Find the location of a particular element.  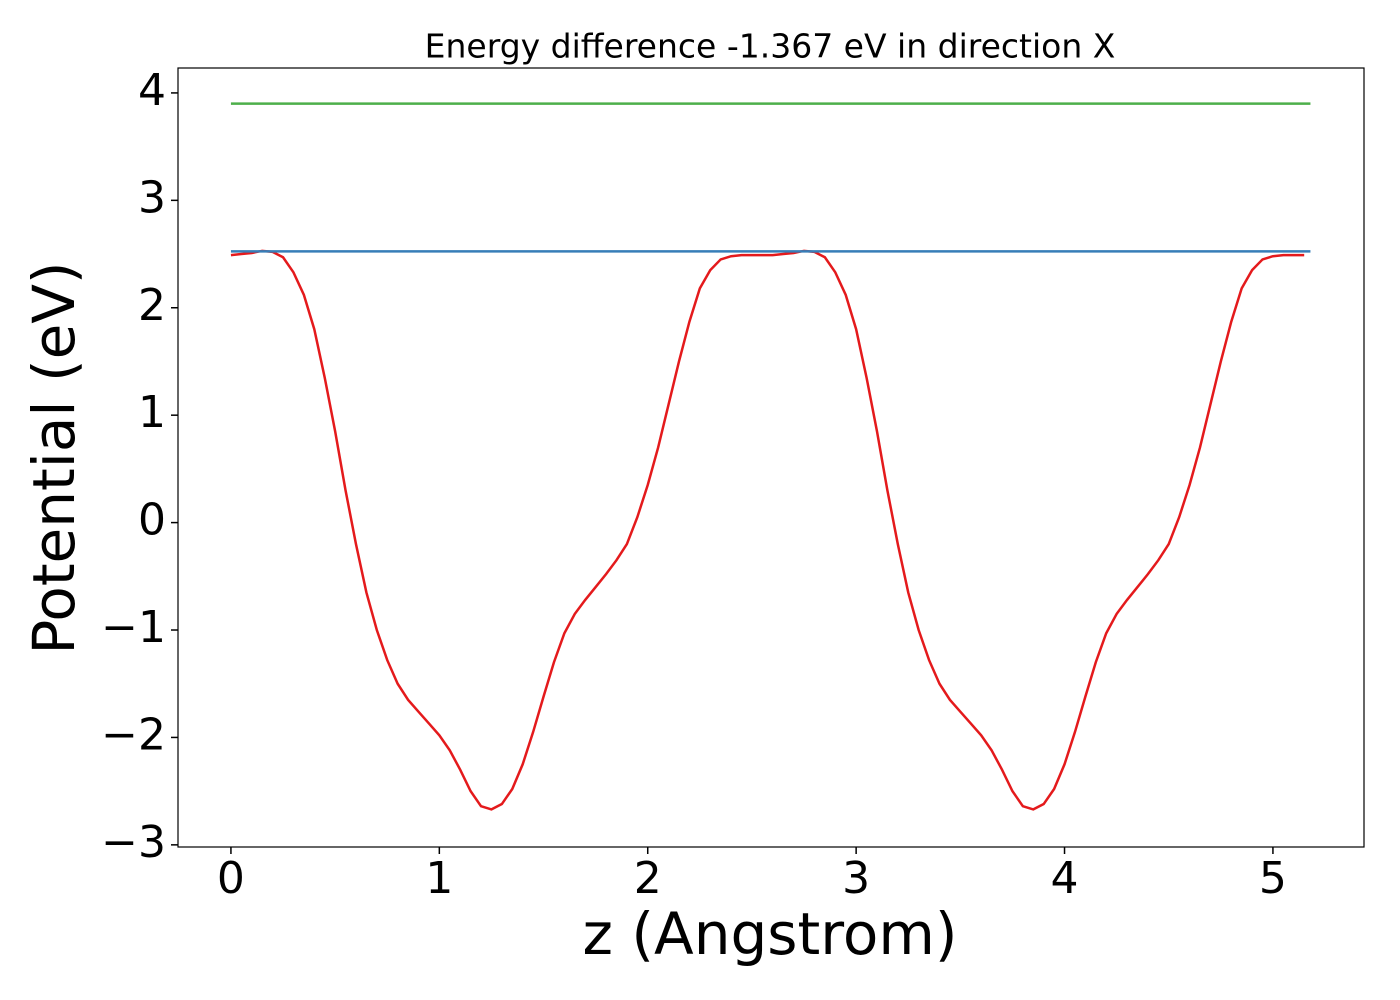

y-axis-label: Potential (eV) is located at coordinates (54, 457).